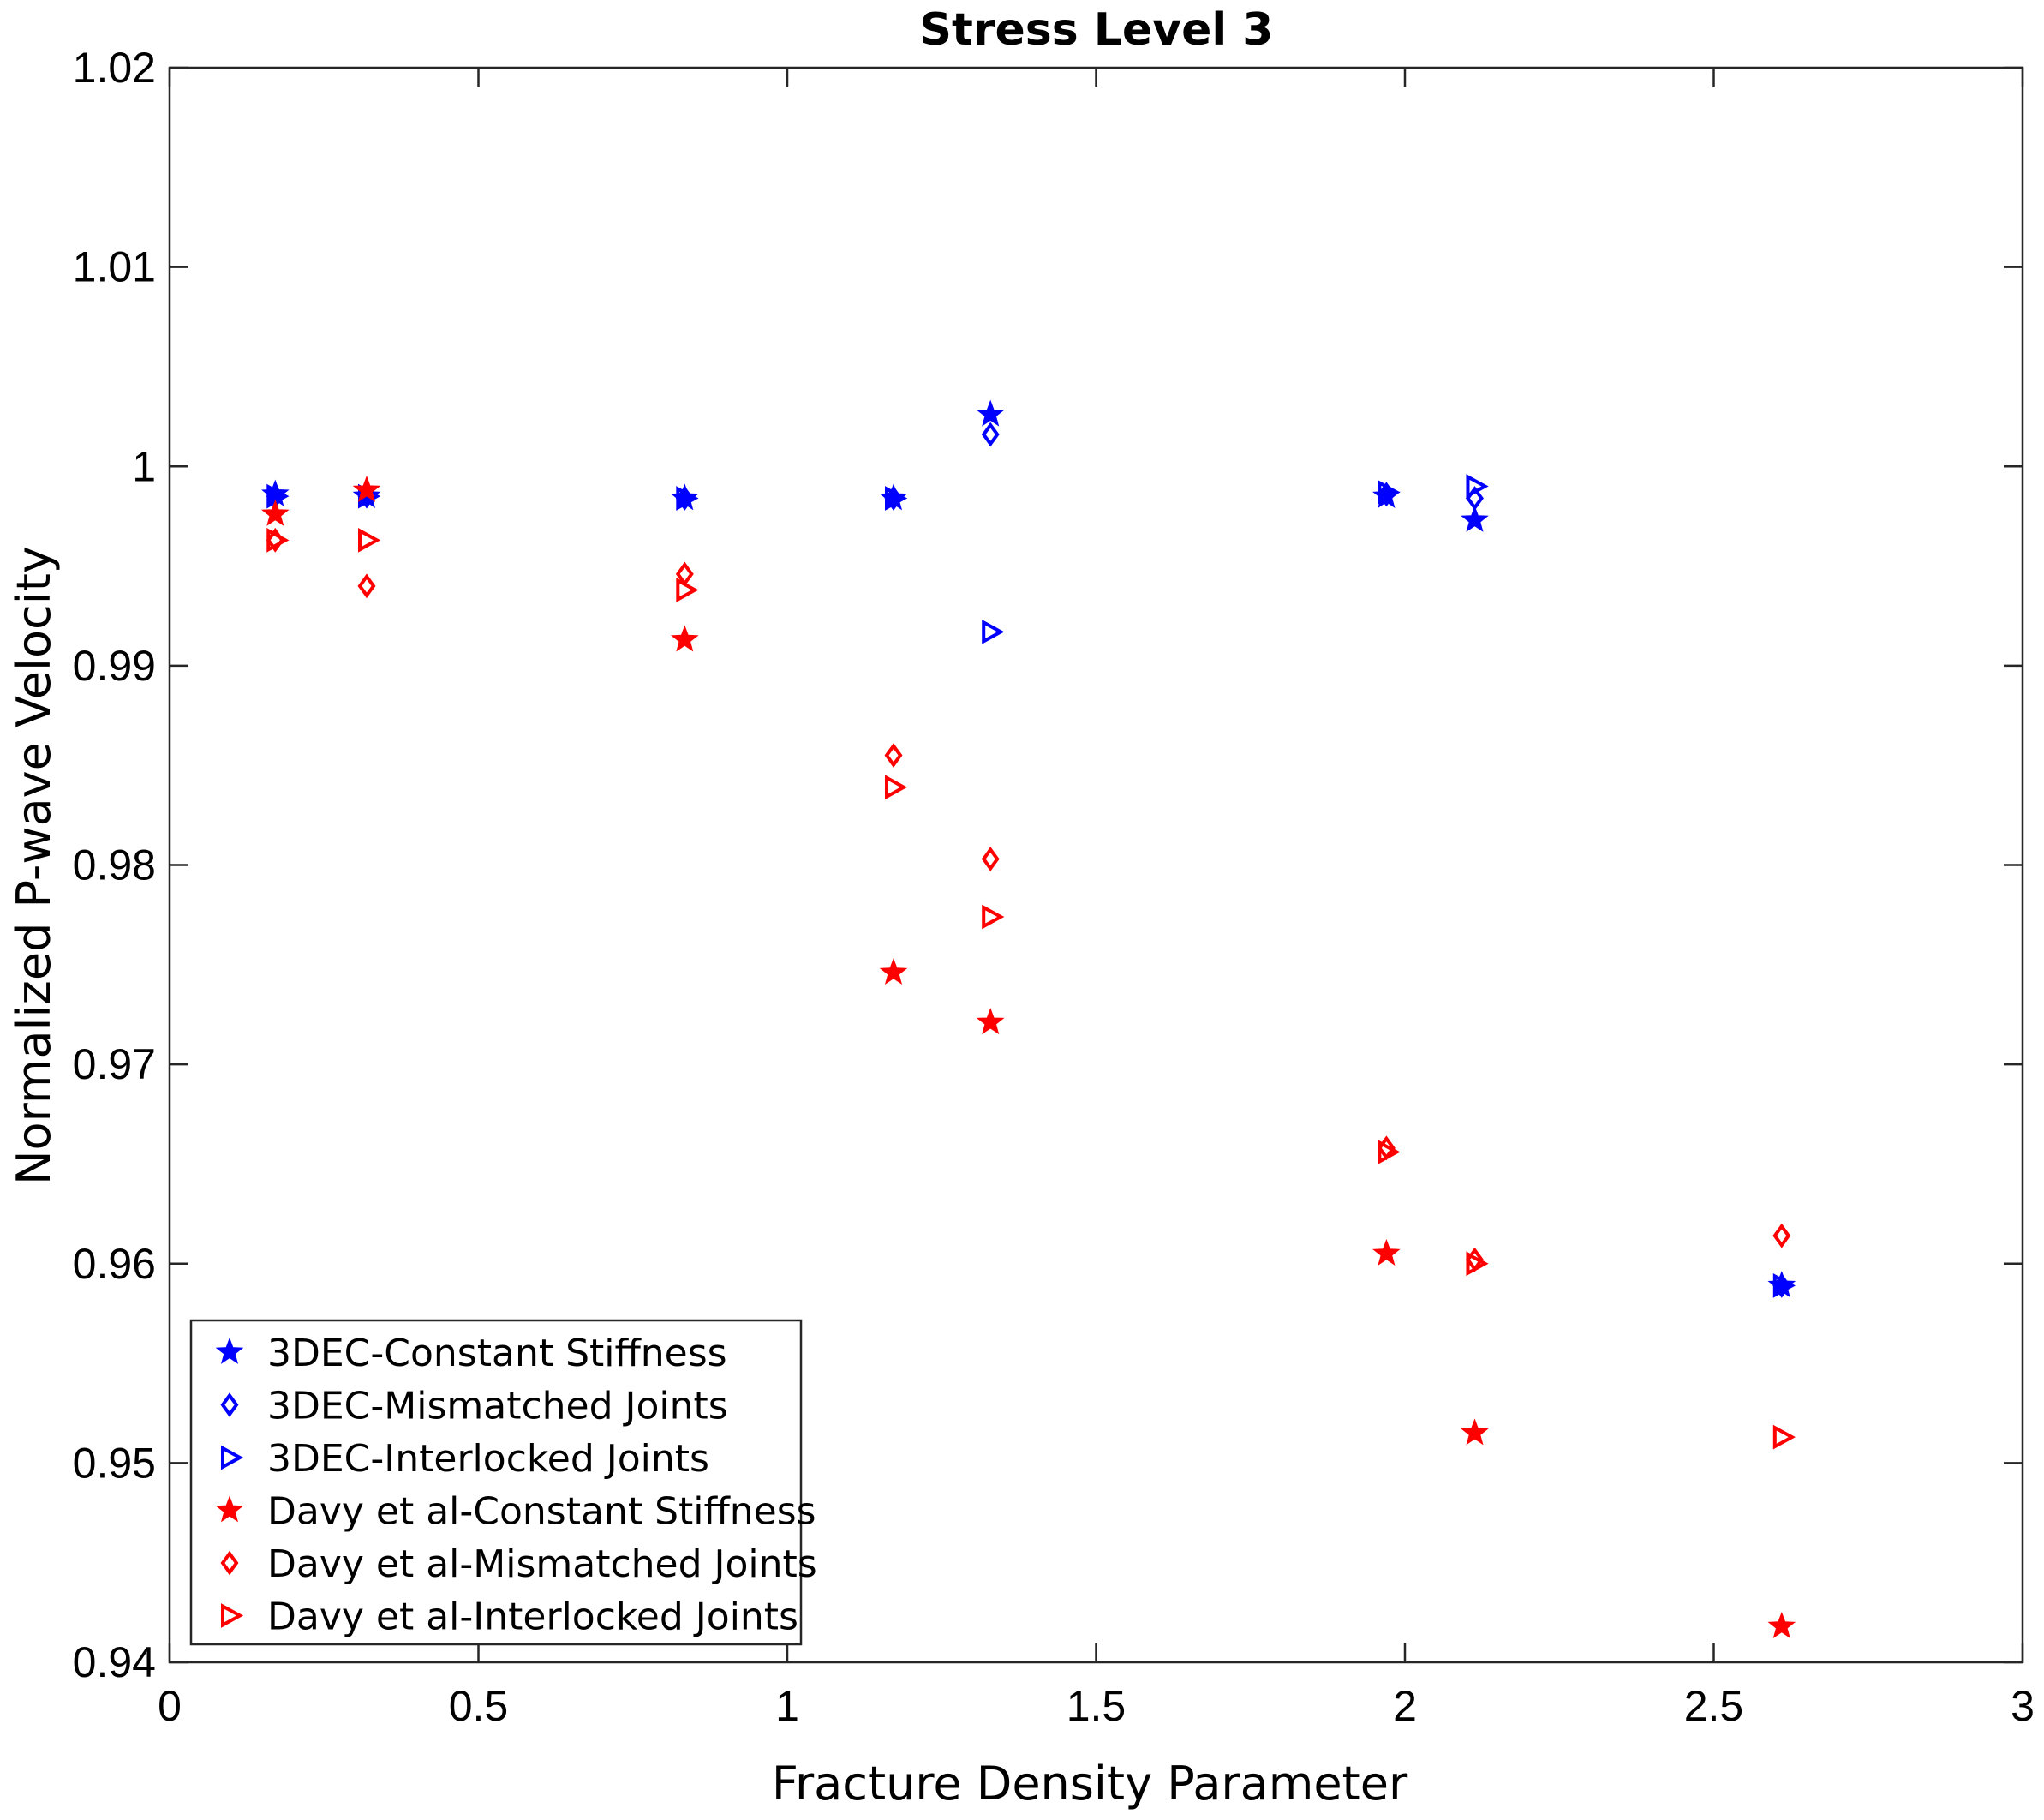 This screenshot has height=1820, width=2044. I want to click on legend-item: Davy et al-Interlocked Joints, so click(509, 1617).